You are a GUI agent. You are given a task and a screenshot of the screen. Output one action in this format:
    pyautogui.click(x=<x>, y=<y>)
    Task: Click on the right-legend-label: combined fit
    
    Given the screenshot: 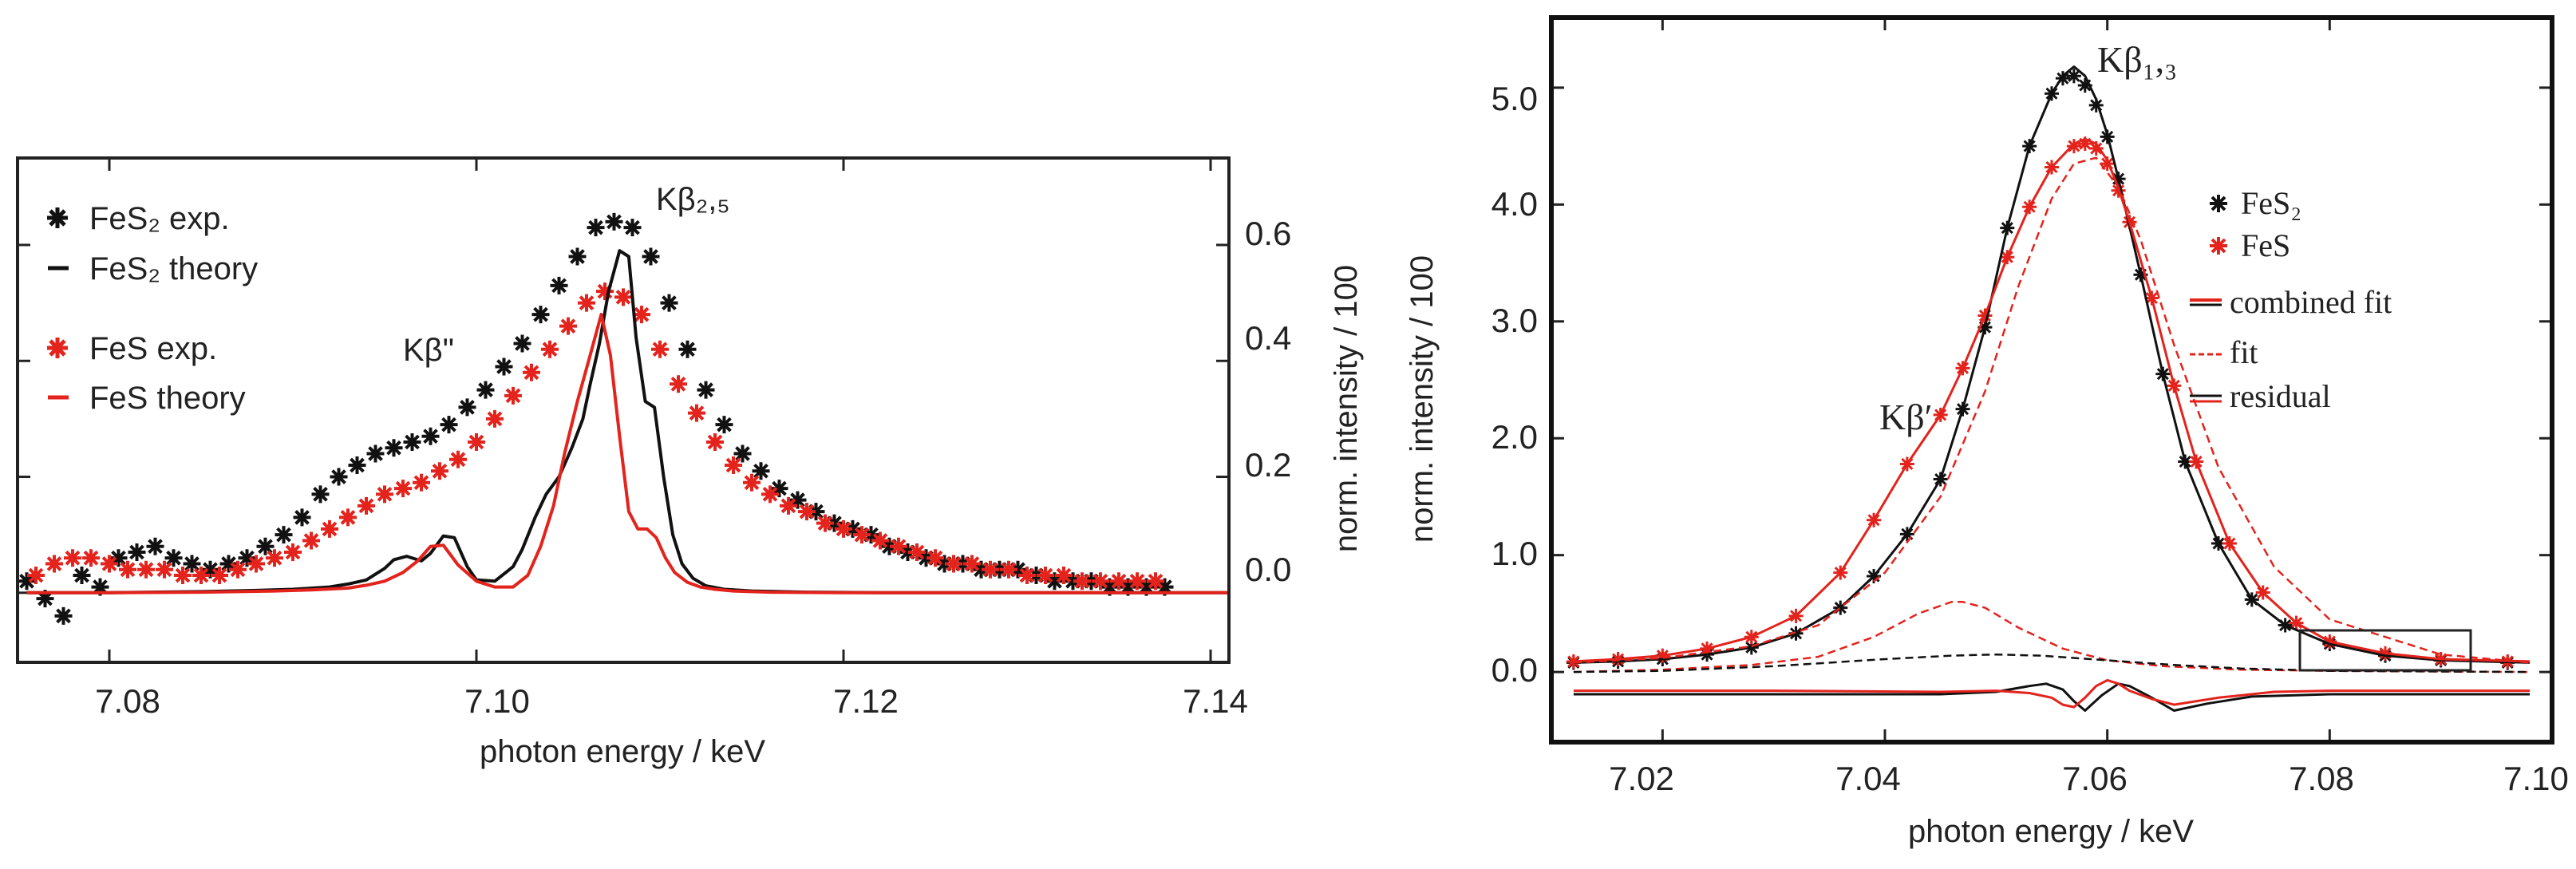 What is the action you would take?
    pyautogui.click(x=2311, y=302)
    